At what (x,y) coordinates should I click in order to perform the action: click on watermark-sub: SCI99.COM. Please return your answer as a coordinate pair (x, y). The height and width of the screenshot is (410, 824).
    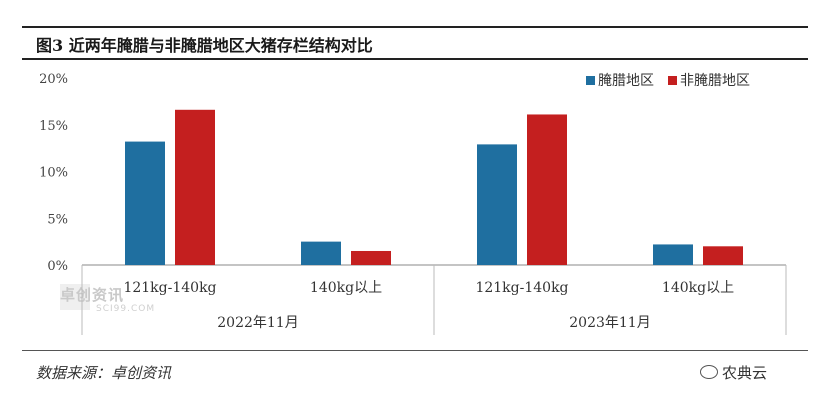
    Looking at the image, I should click on (126, 309).